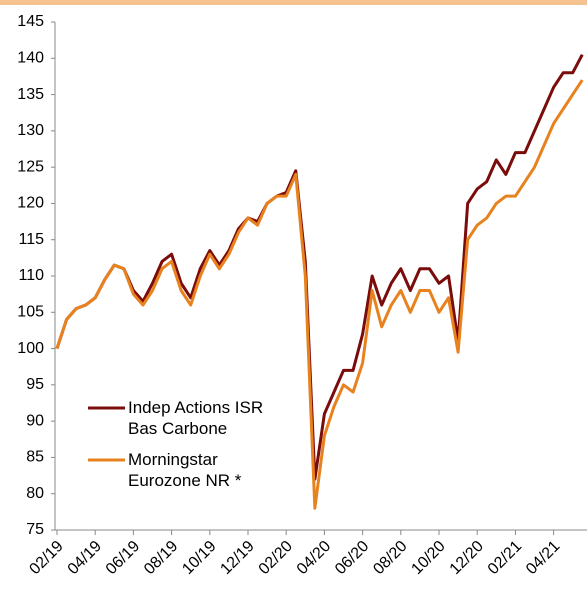 The image size is (587, 590). What do you see at coordinates (31, 275) in the screenshot?
I see `y-tick-label: 110` at bounding box center [31, 275].